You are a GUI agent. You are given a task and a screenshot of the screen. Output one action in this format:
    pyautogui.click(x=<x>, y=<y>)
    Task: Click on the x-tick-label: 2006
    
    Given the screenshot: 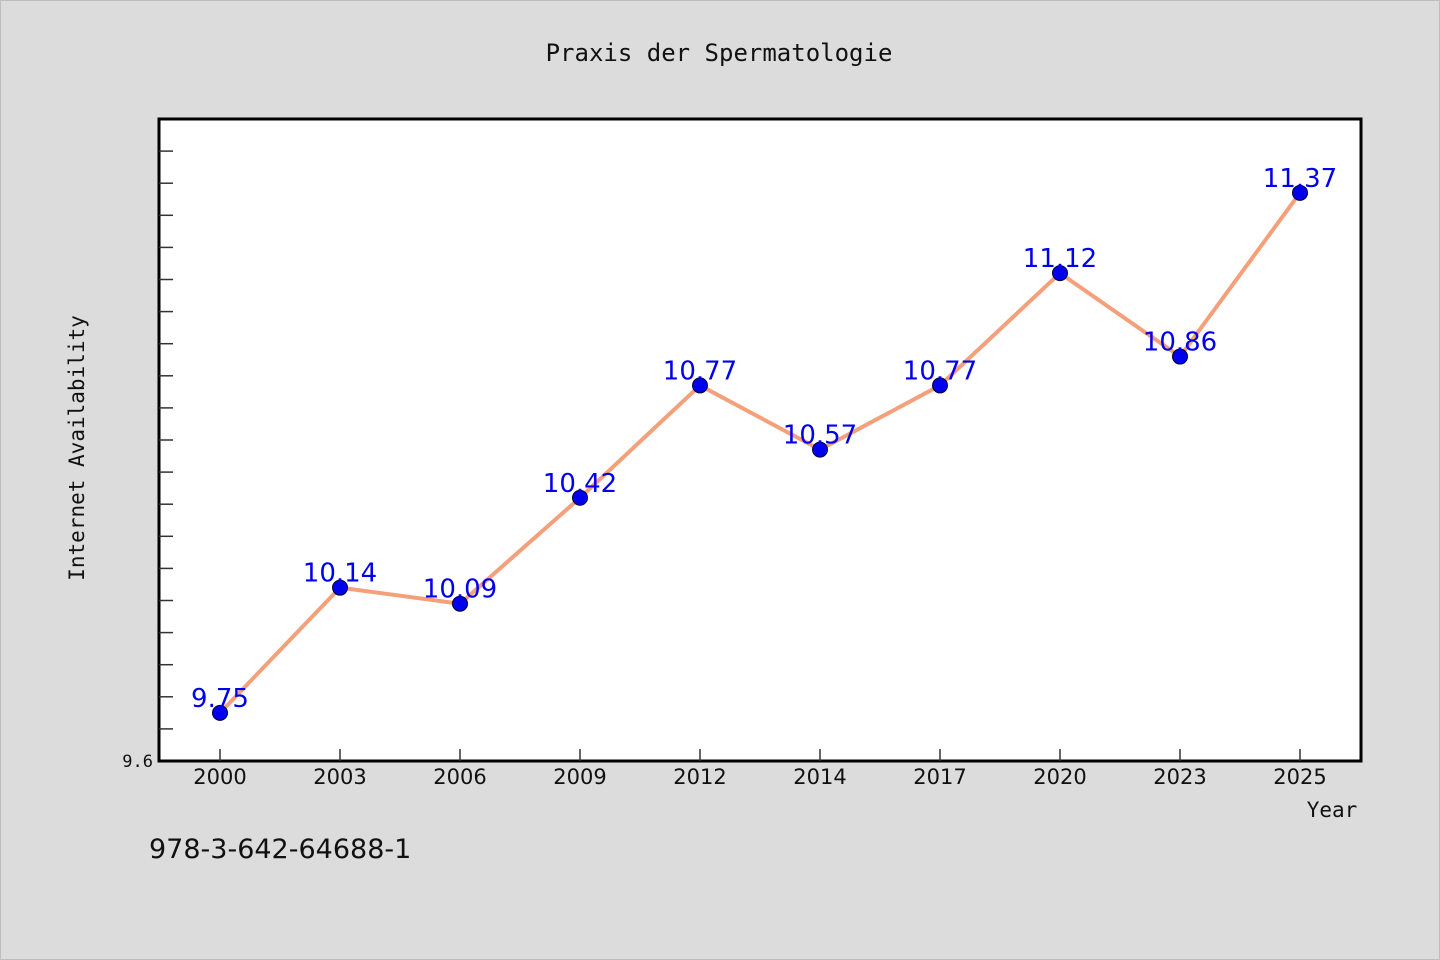 What is the action you would take?
    pyautogui.click(x=459, y=777)
    